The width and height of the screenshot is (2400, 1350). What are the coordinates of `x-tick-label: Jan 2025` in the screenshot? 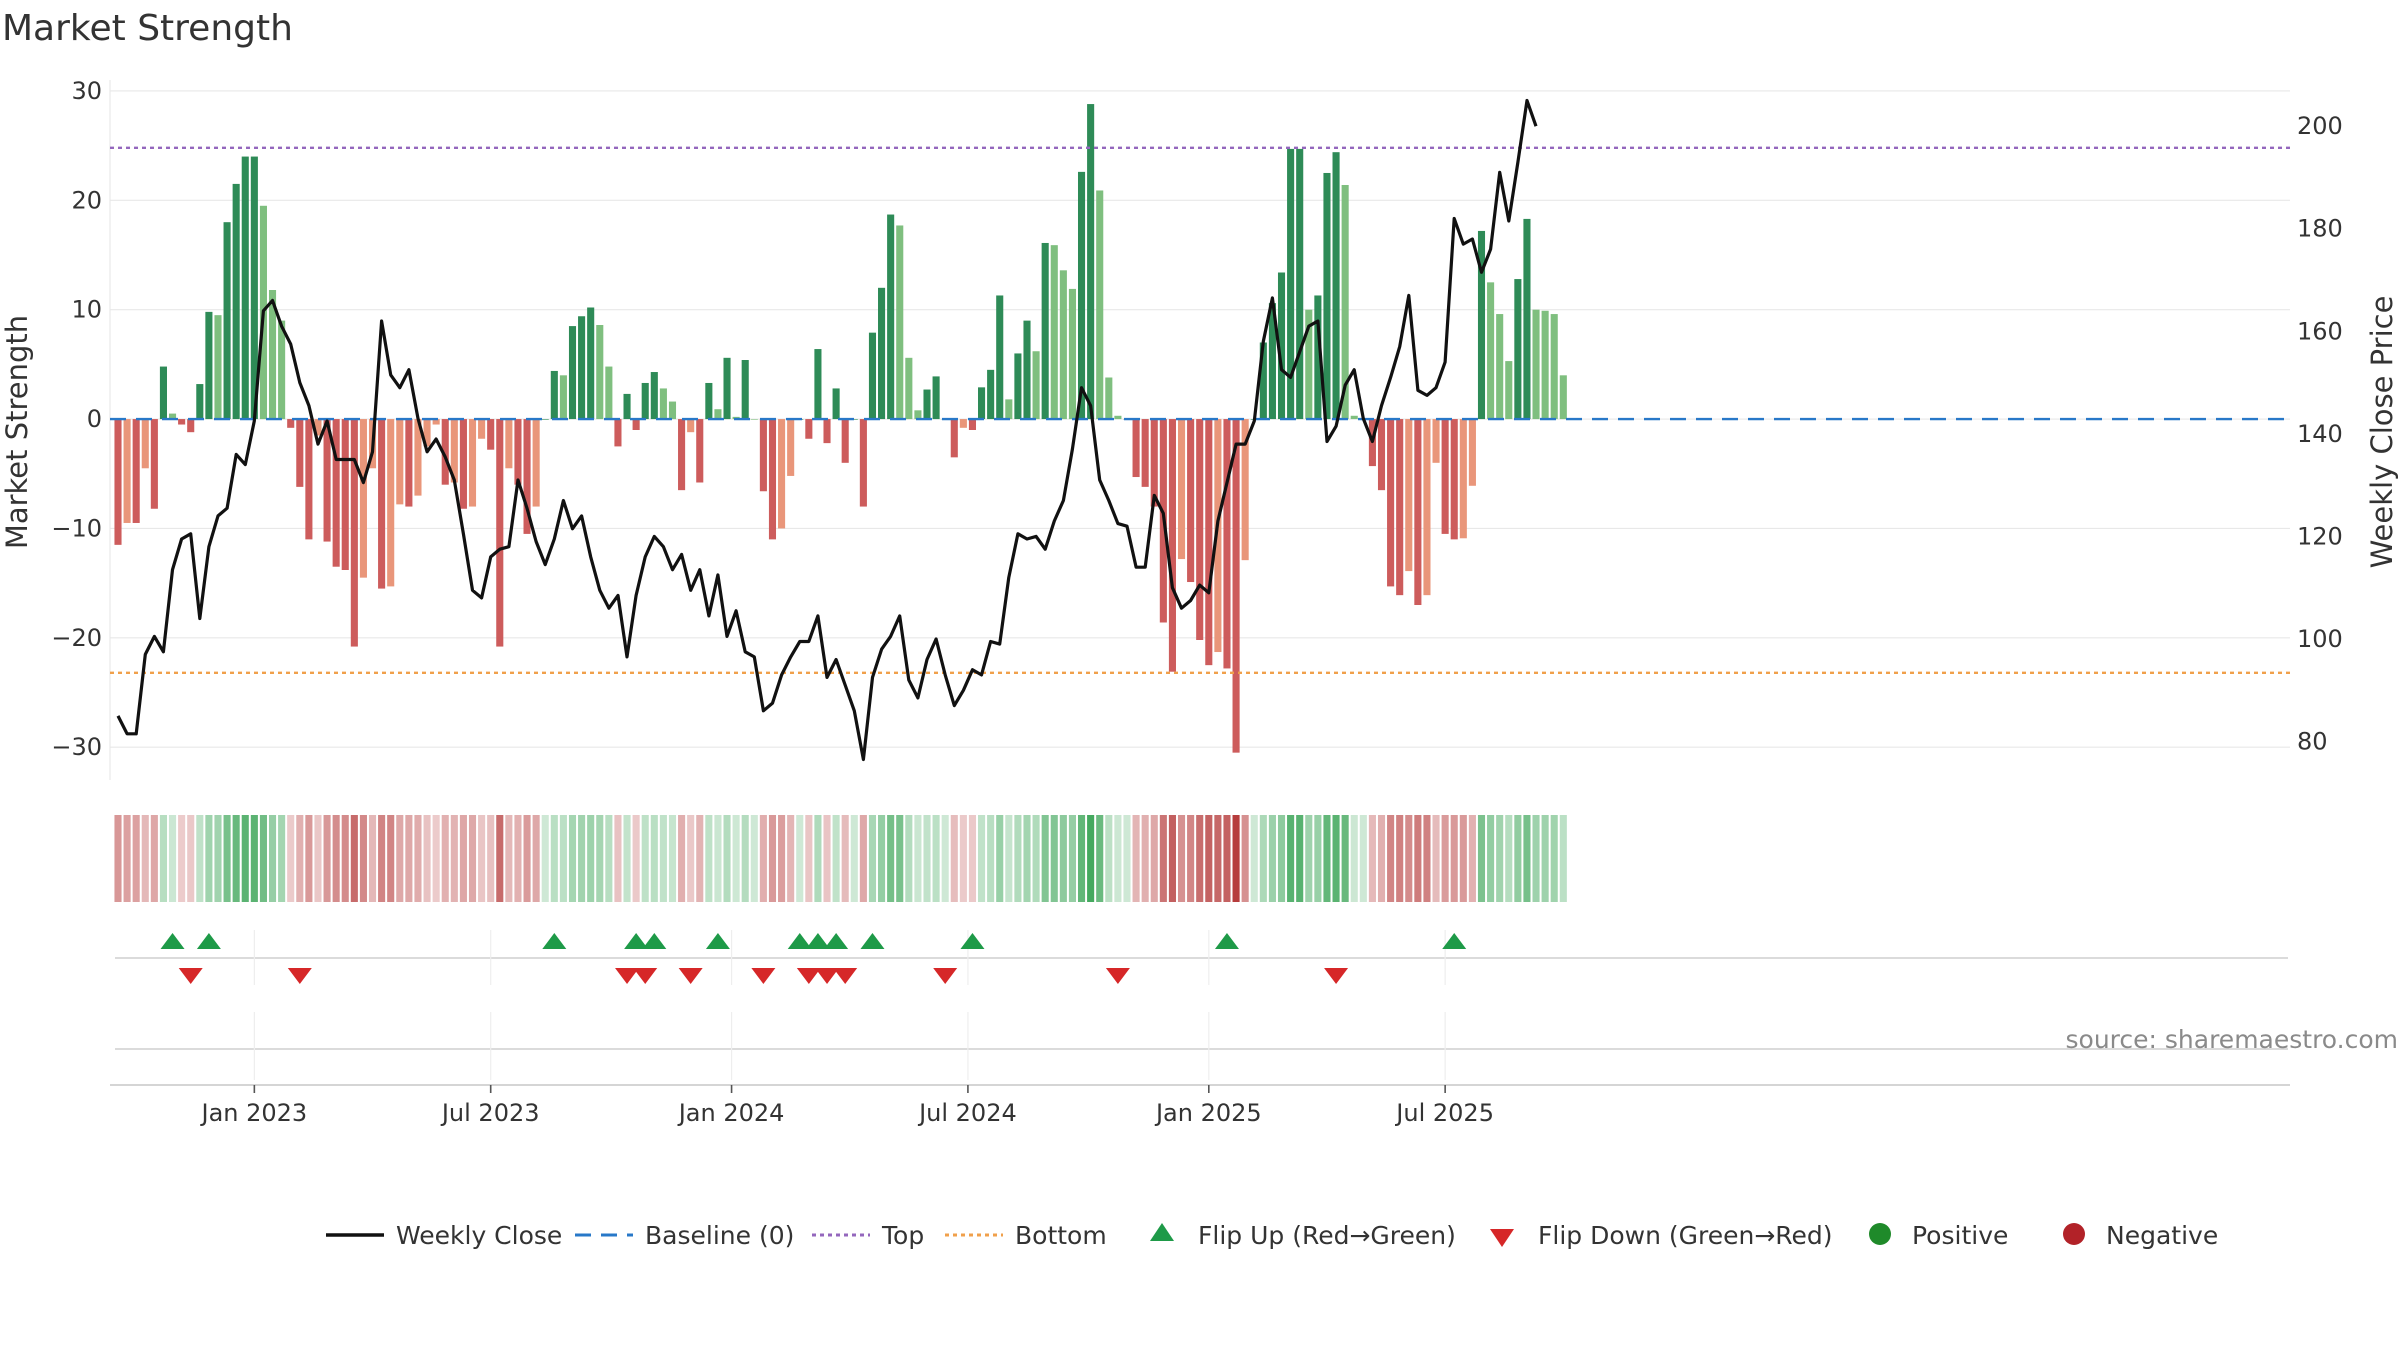 It's located at (1208, 1113).